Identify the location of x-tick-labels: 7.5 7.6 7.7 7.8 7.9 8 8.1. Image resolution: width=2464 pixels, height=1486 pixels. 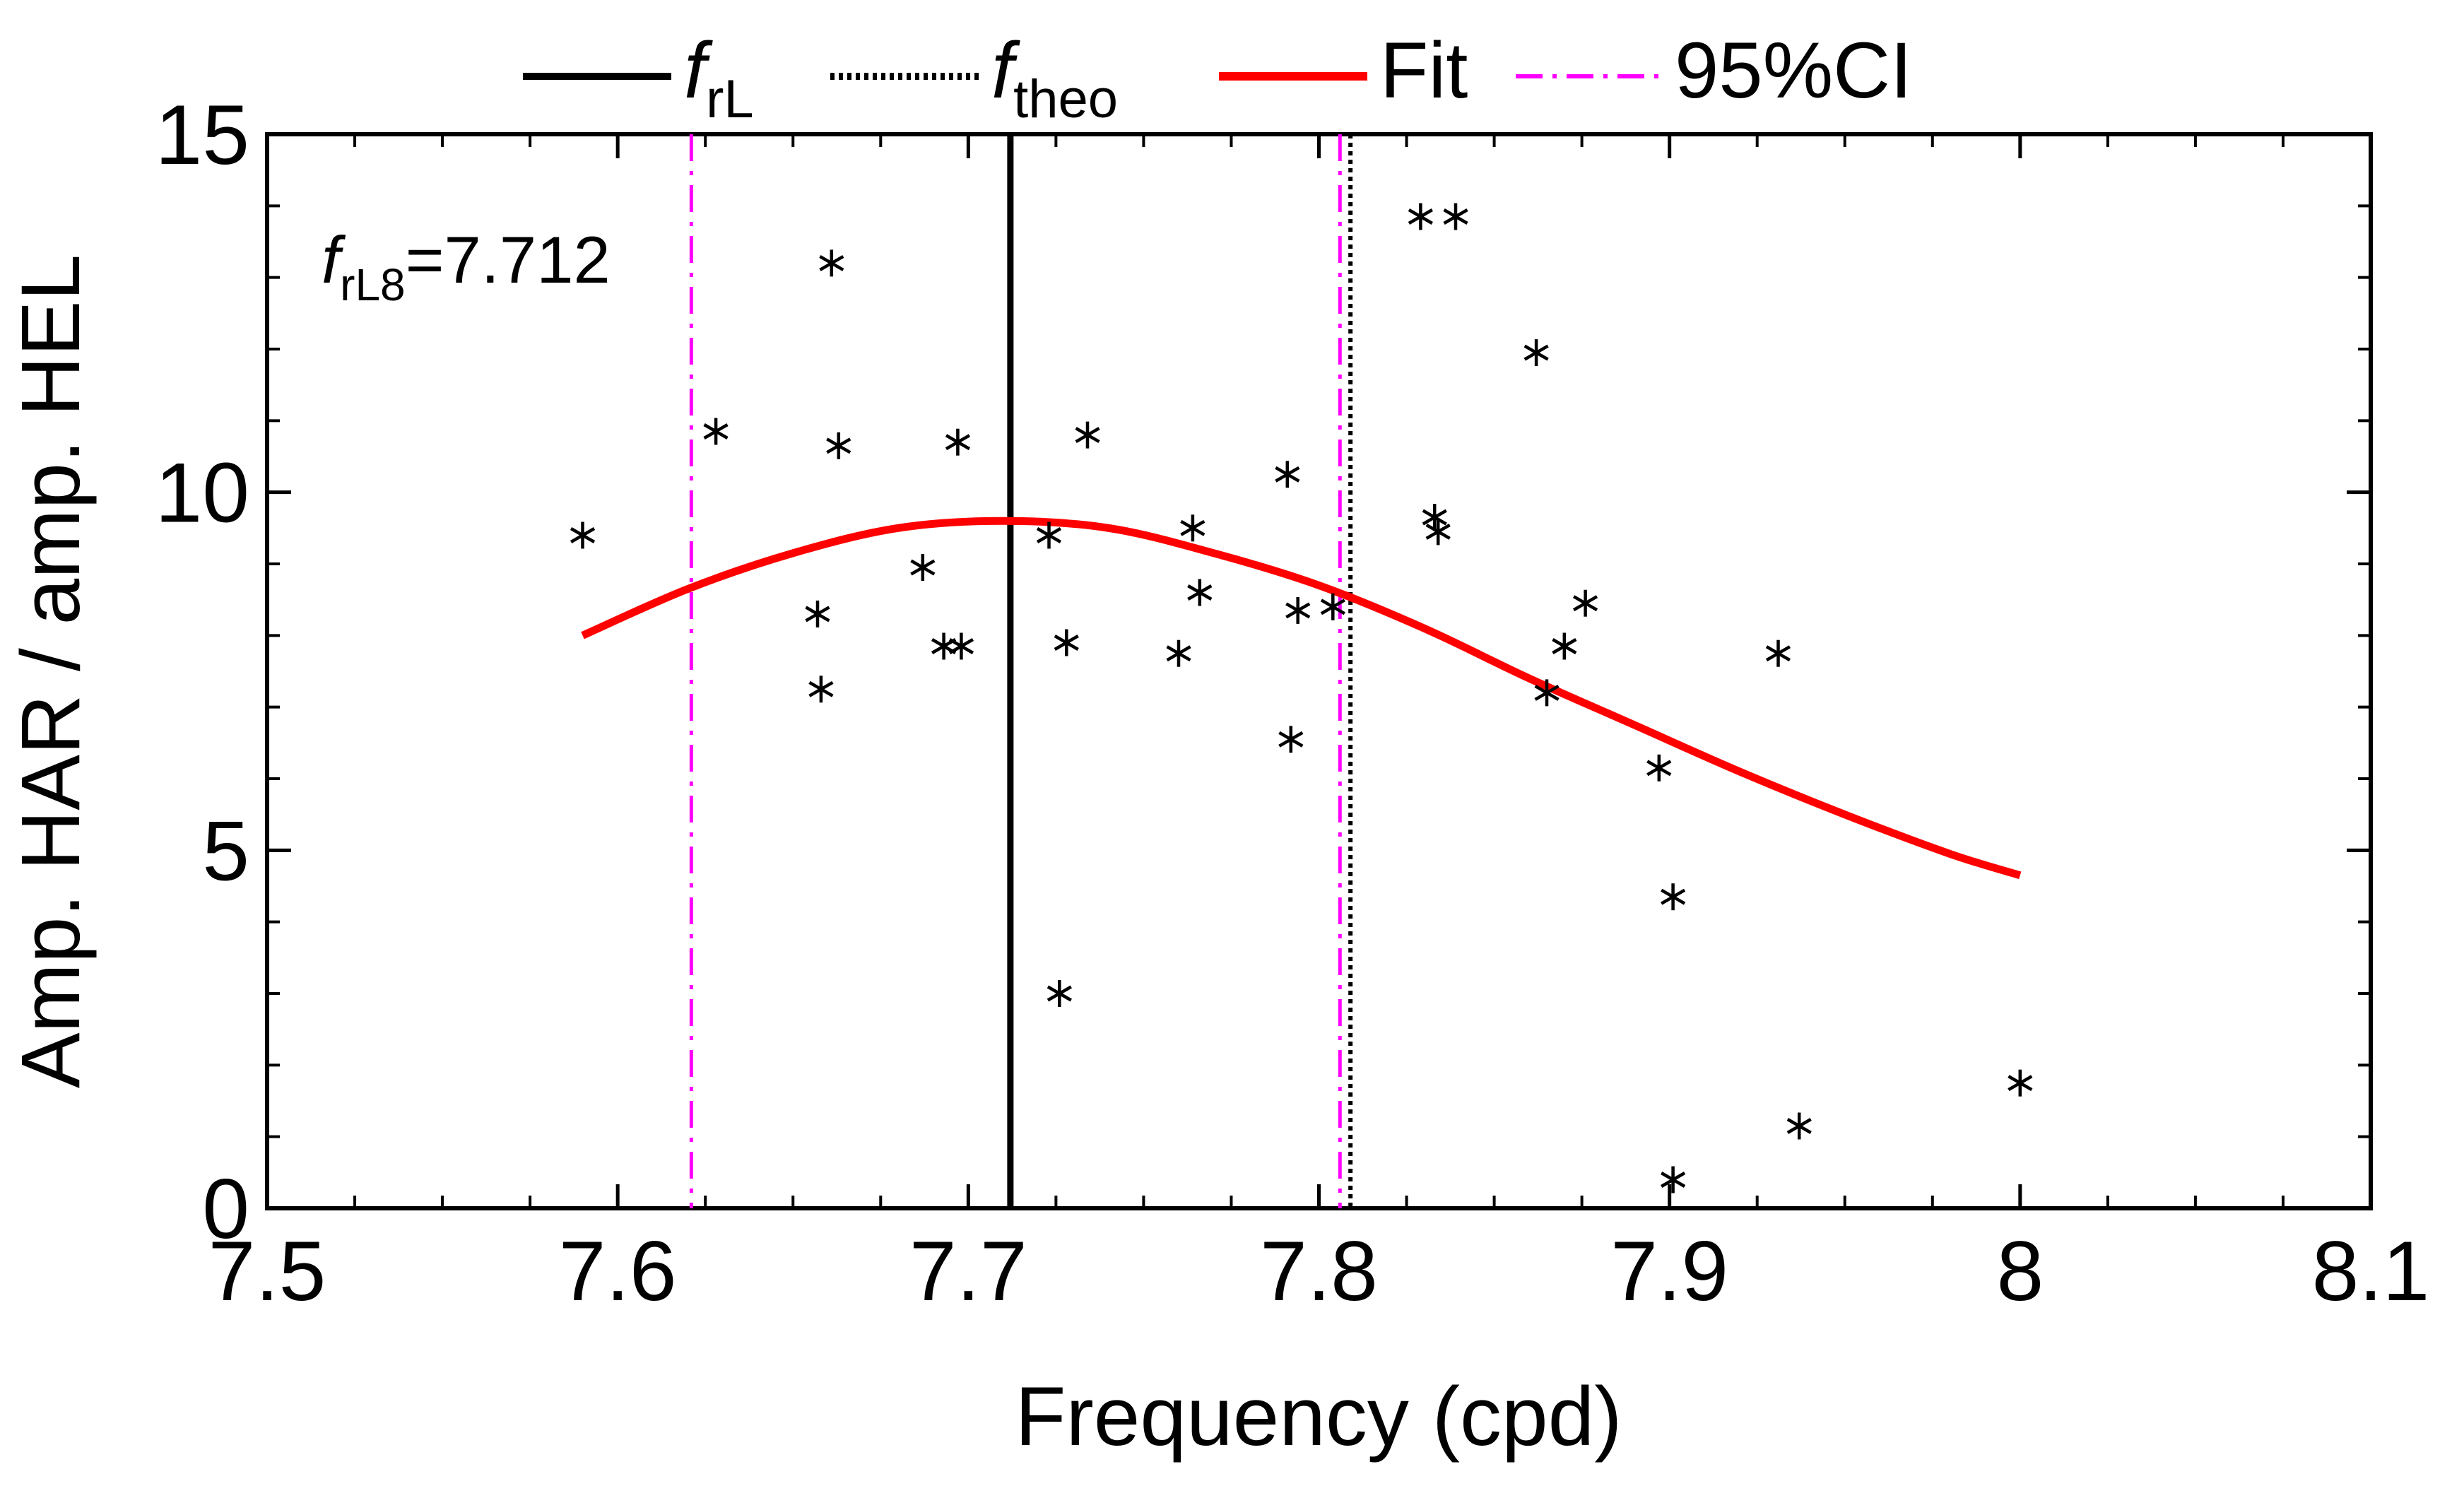
(1319, 1271).